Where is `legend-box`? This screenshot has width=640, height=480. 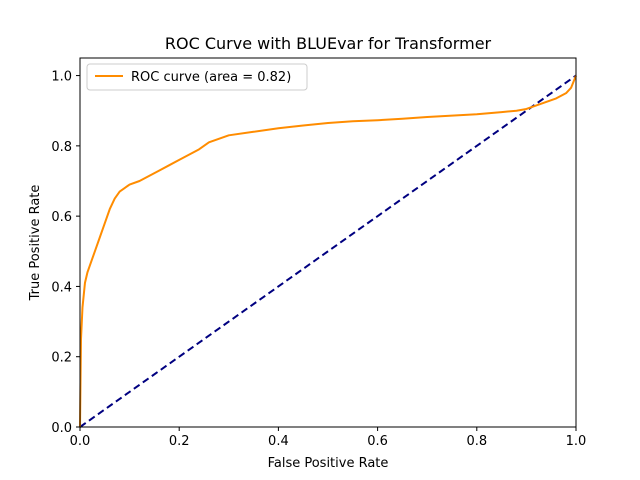
legend-box is located at coordinates (197, 77).